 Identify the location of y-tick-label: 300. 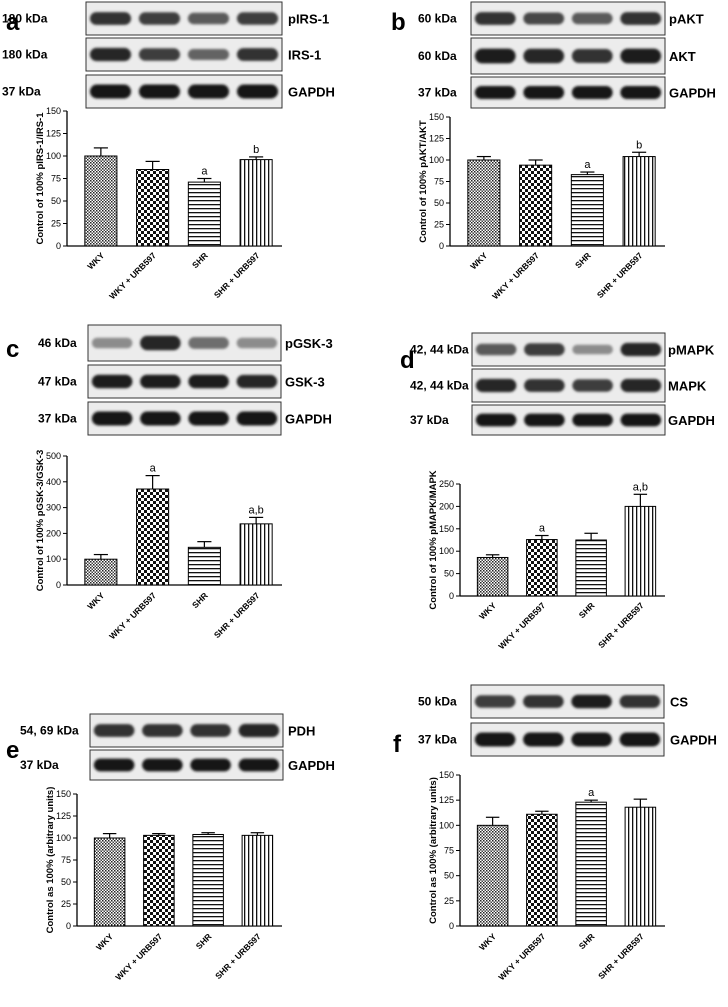
(53, 508).